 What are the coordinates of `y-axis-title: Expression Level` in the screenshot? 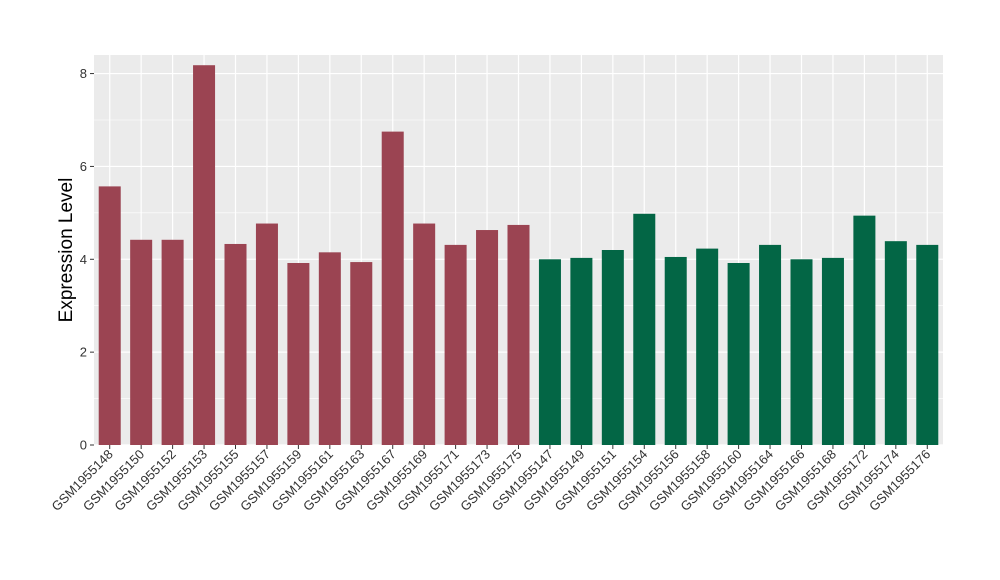 It's located at (66, 250).